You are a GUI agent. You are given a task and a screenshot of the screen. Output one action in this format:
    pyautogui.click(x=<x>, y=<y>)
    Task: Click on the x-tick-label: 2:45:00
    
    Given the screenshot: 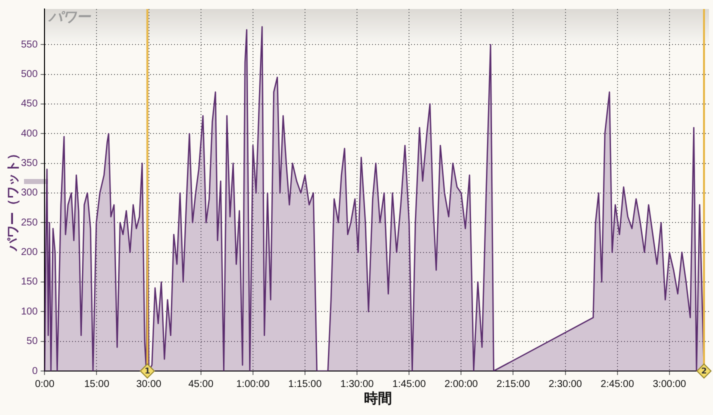 What is the action you would take?
    pyautogui.click(x=617, y=384)
    